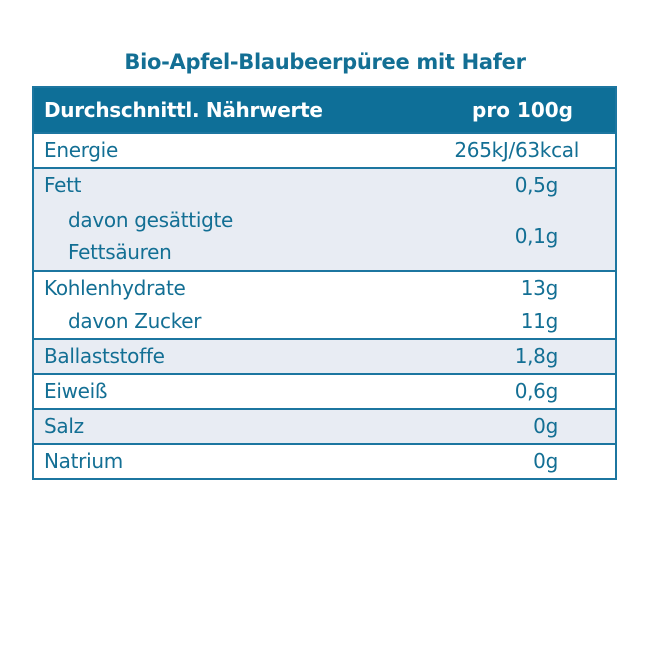 This screenshot has width=650, height=650. What do you see at coordinates (64, 426) in the screenshot?
I see `row-label: Salz` at bounding box center [64, 426].